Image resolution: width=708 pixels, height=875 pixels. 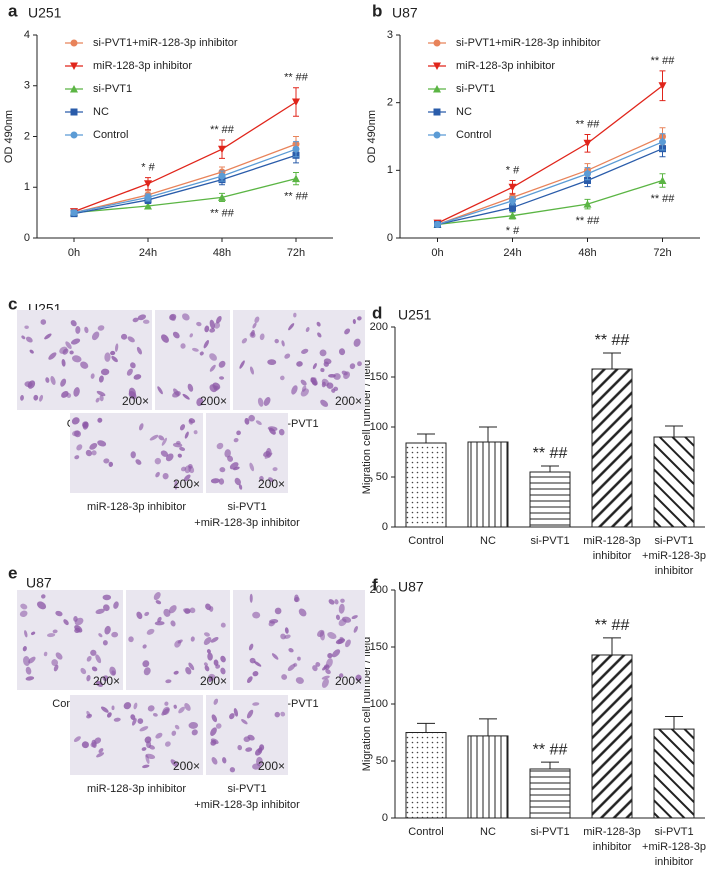 What do you see at coordinates (673, 832) in the screenshot?
I see `x-tick-label: si-PVT1` at bounding box center [673, 832].